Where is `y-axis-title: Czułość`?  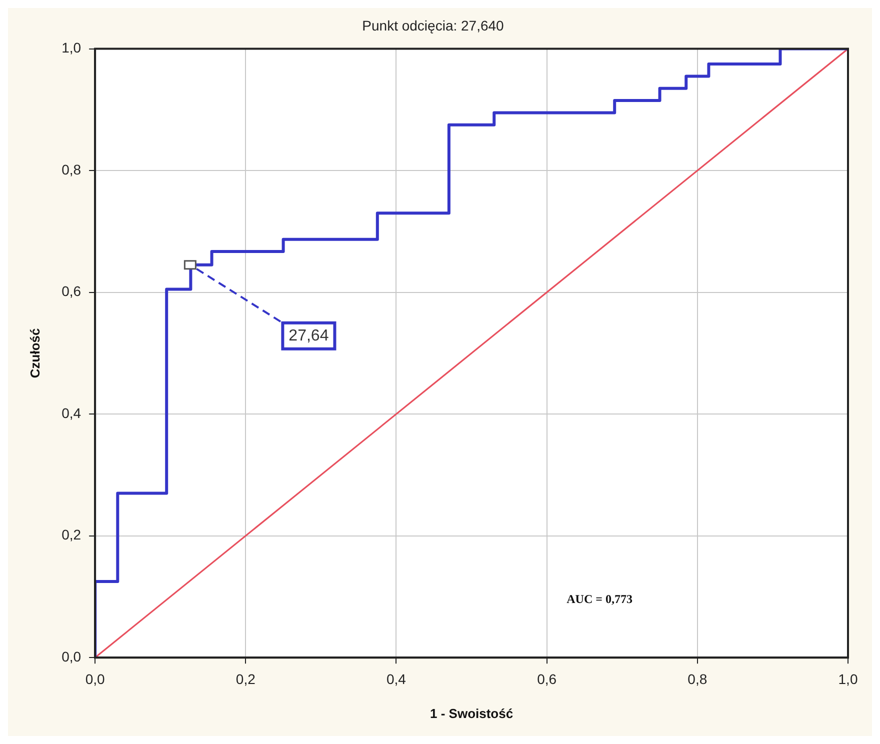
y-axis-title: Czułość is located at coordinates (34, 353).